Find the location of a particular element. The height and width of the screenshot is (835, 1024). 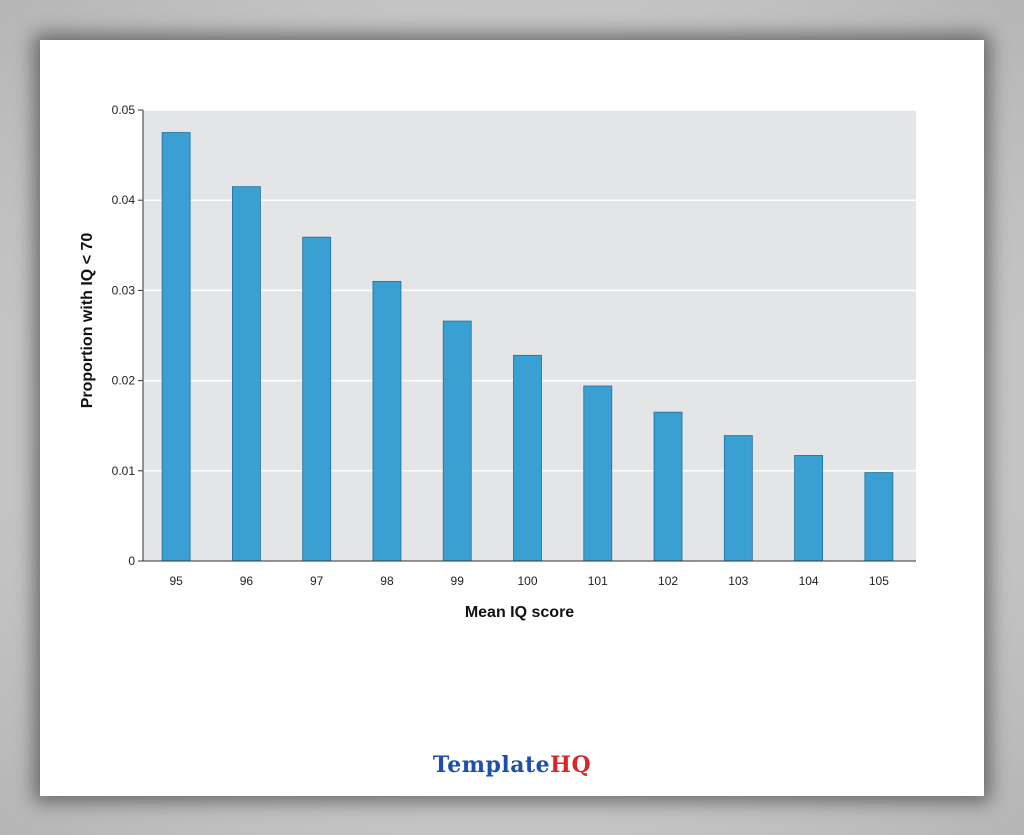

x-tick-label: 104 is located at coordinates (809, 581).